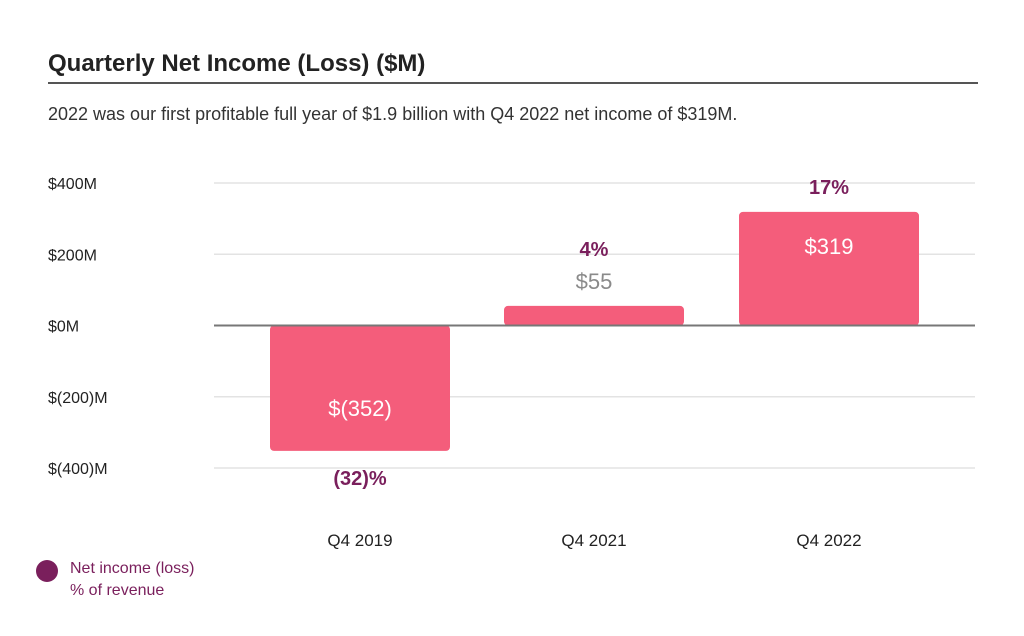 Image resolution: width=1024 pixels, height=636 pixels. What do you see at coordinates (78, 469) in the screenshot?
I see `y-tick-label: $(400)M` at bounding box center [78, 469].